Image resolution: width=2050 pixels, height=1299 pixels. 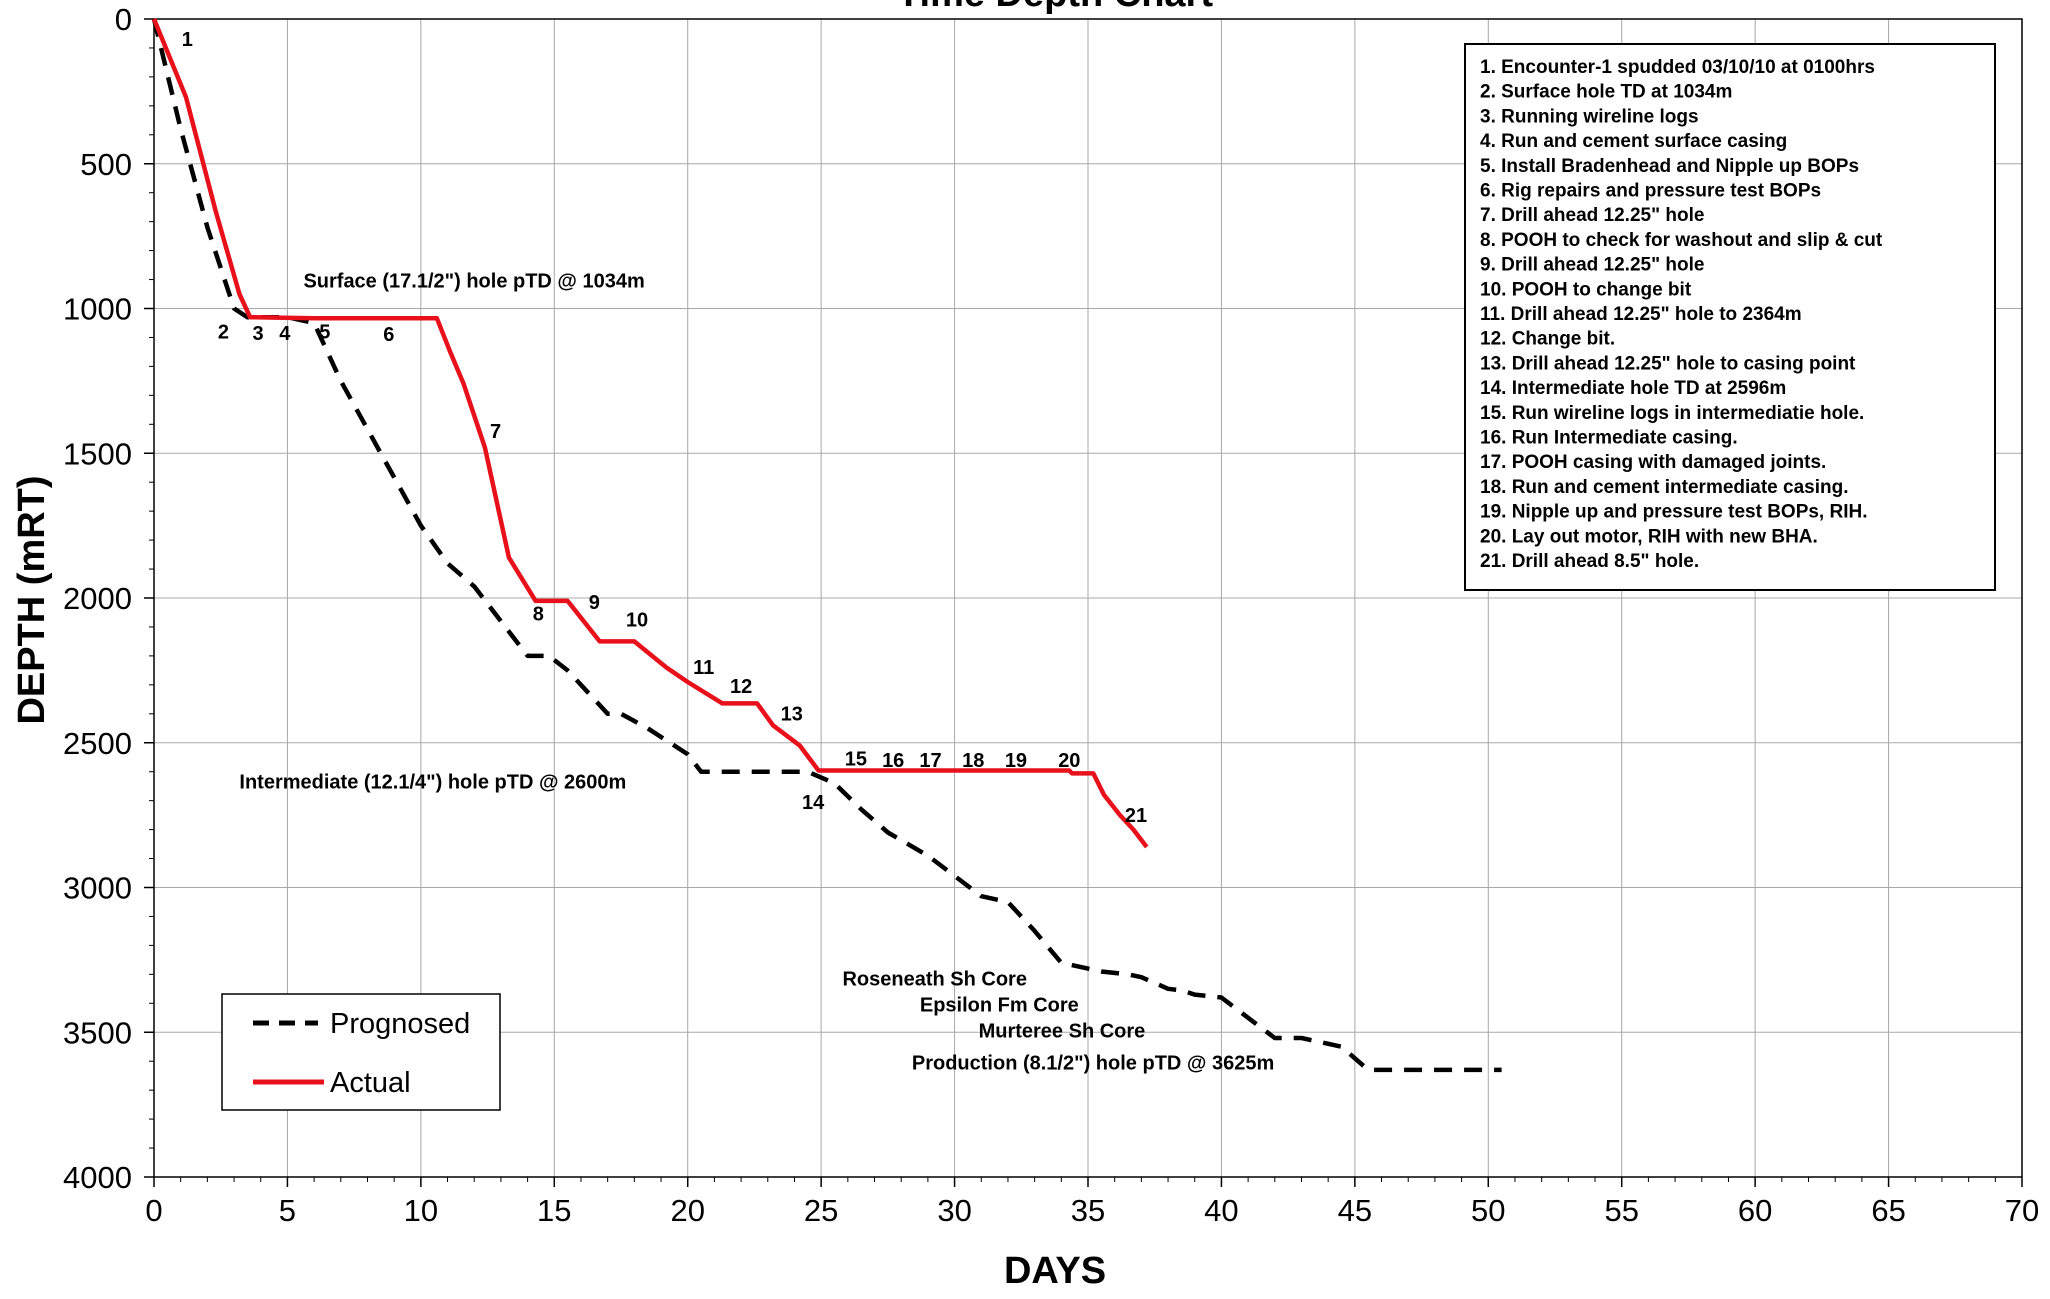 What do you see at coordinates (106, 164) in the screenshot?
I see `y-tick-label: 500` at bounding box center [106, 164].